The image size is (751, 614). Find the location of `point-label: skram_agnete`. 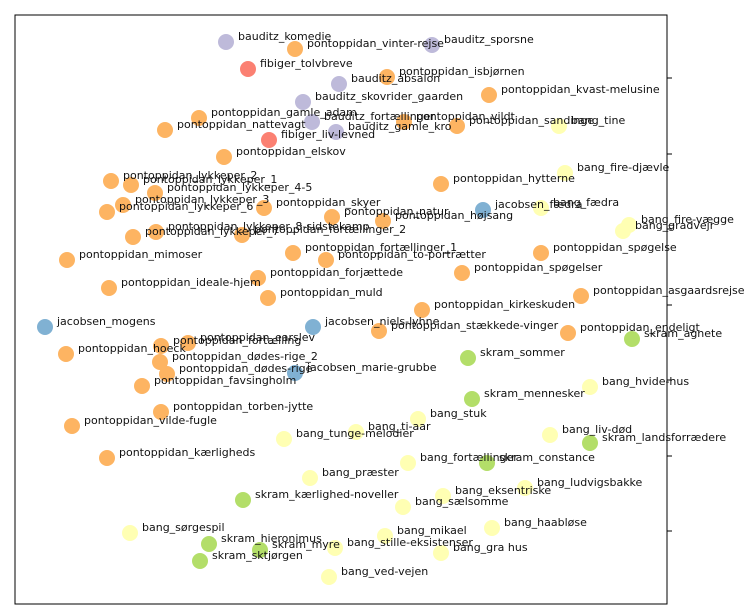

point-label: skram_agnete is located at coordinates (683, 333).